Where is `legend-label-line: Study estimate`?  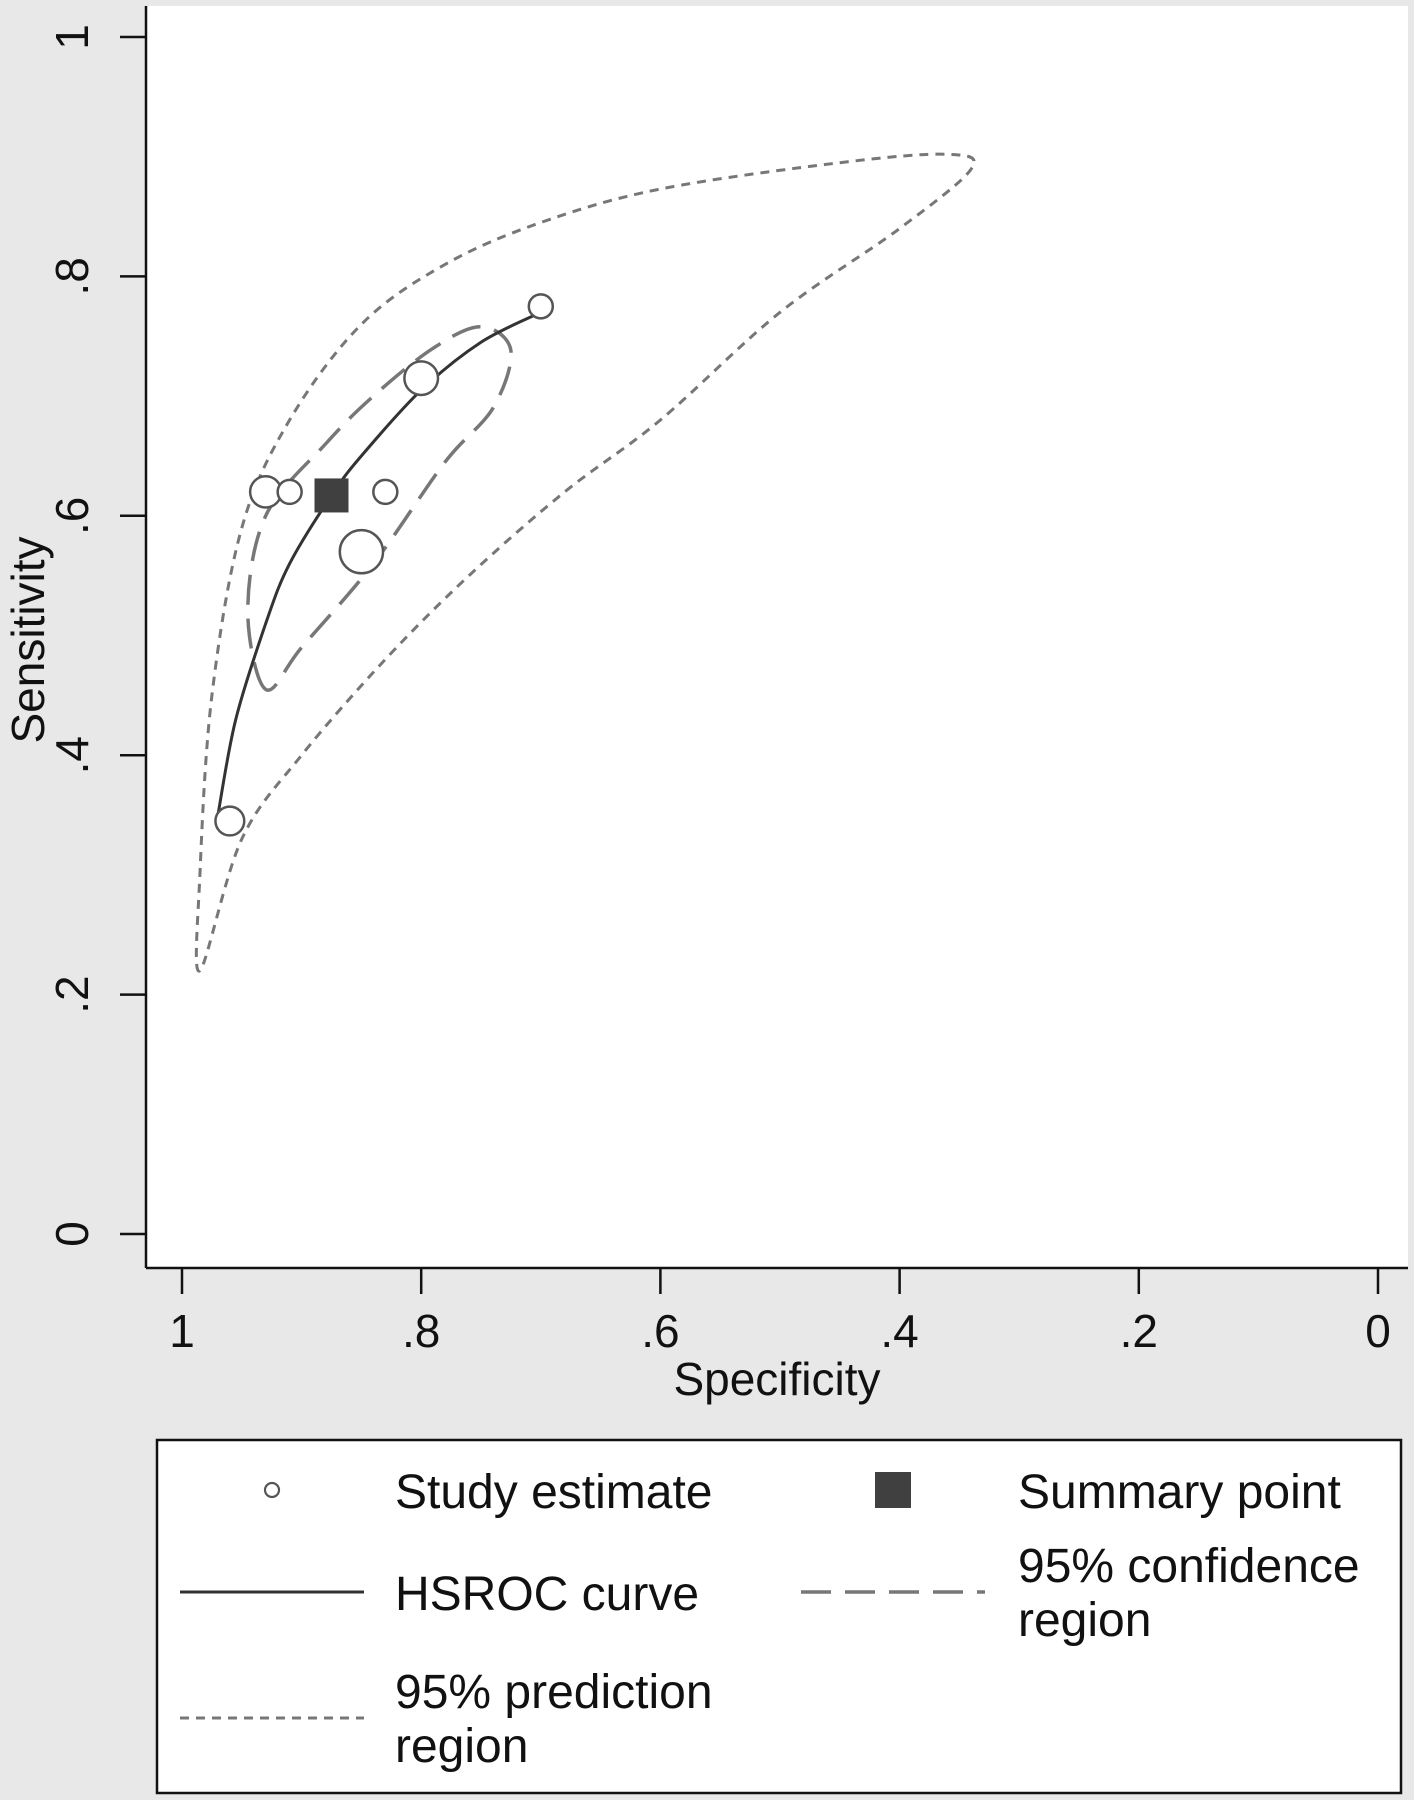
legend-label-line: Study estimate is located at coordinates (553, 1492).